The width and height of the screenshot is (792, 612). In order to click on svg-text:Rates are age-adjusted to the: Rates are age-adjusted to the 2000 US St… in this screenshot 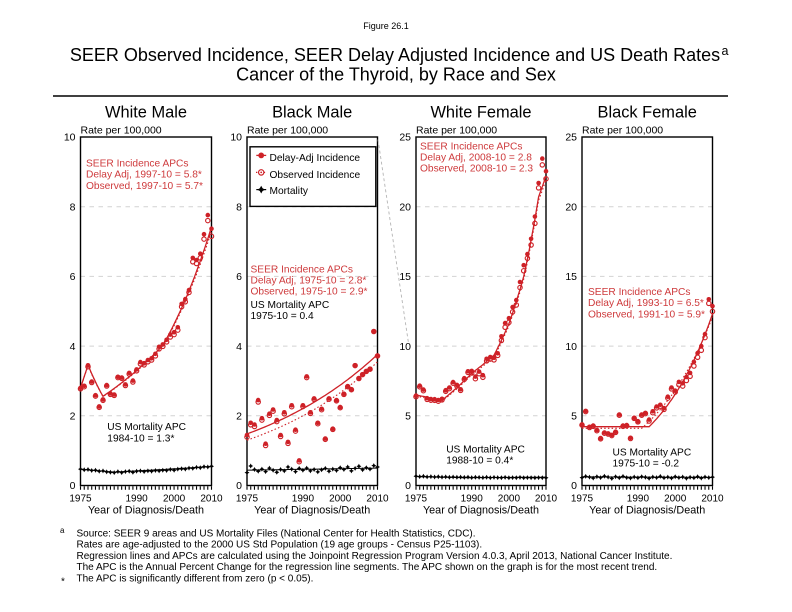, I will do `click(280, 545)`.